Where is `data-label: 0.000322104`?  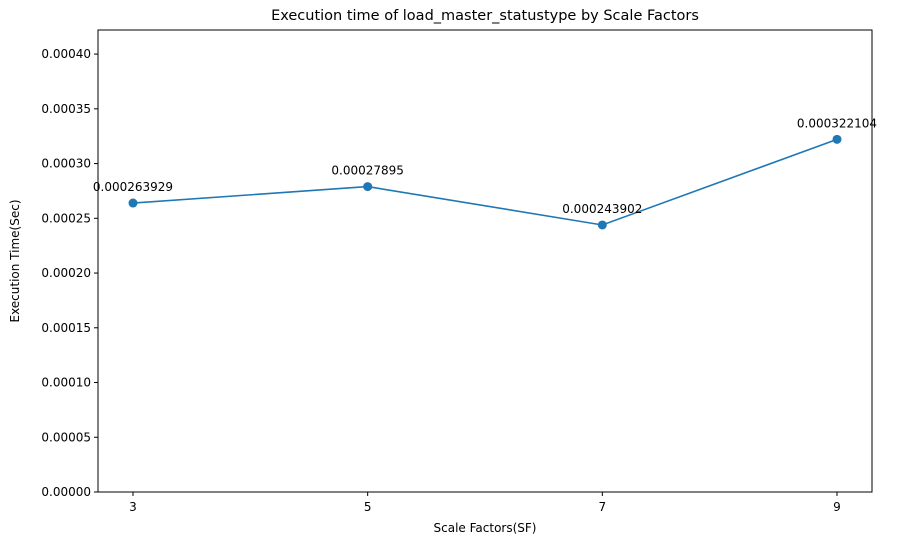 data-label: 0.000322104 is located at coordinates (837, 123).